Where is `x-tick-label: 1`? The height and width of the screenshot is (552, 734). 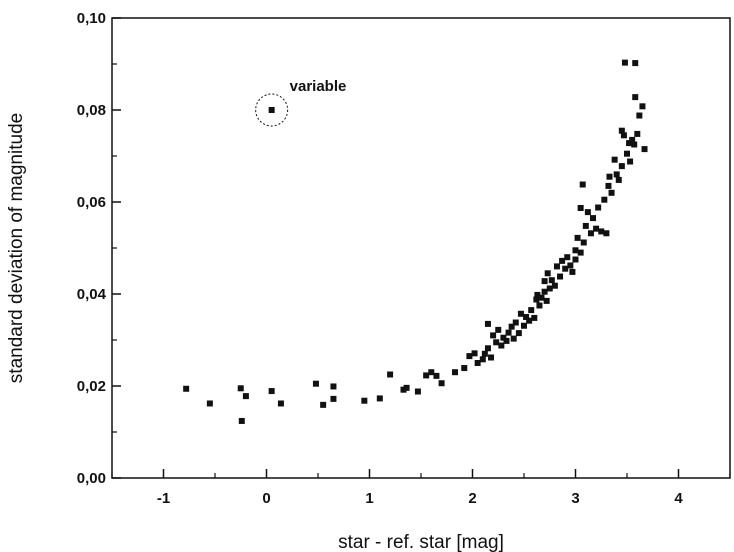 x-tick-label: 1 is located at coordinates (369, 498).